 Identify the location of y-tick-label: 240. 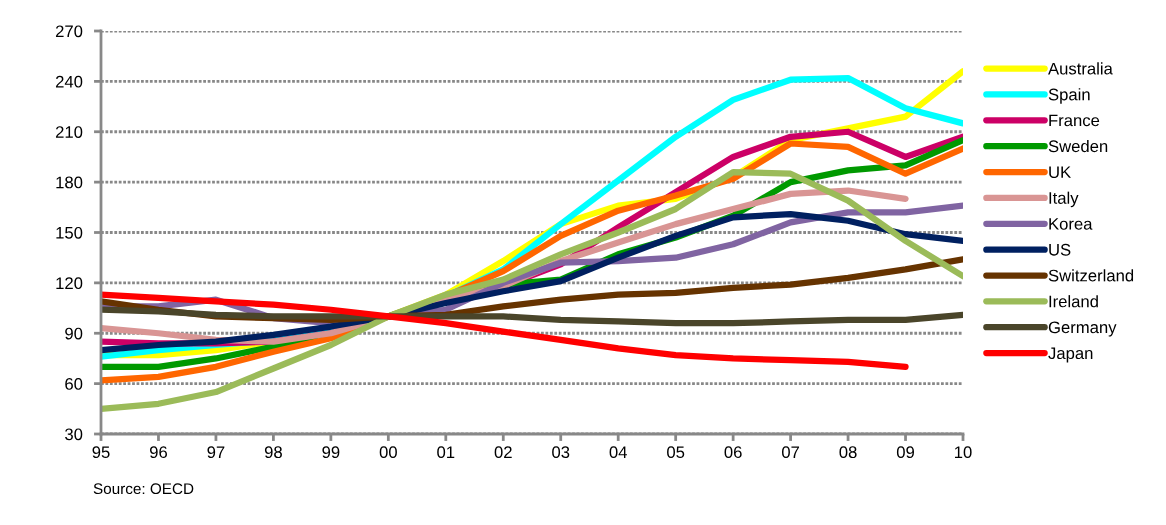
(69, 81).